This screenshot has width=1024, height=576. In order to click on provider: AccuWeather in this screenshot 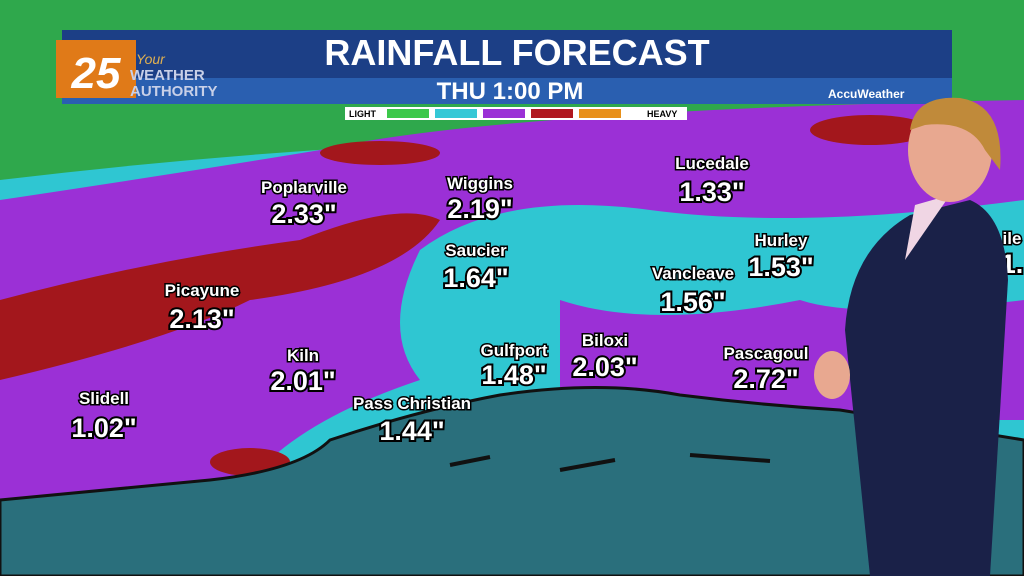, I will do `click(866, 94)`.